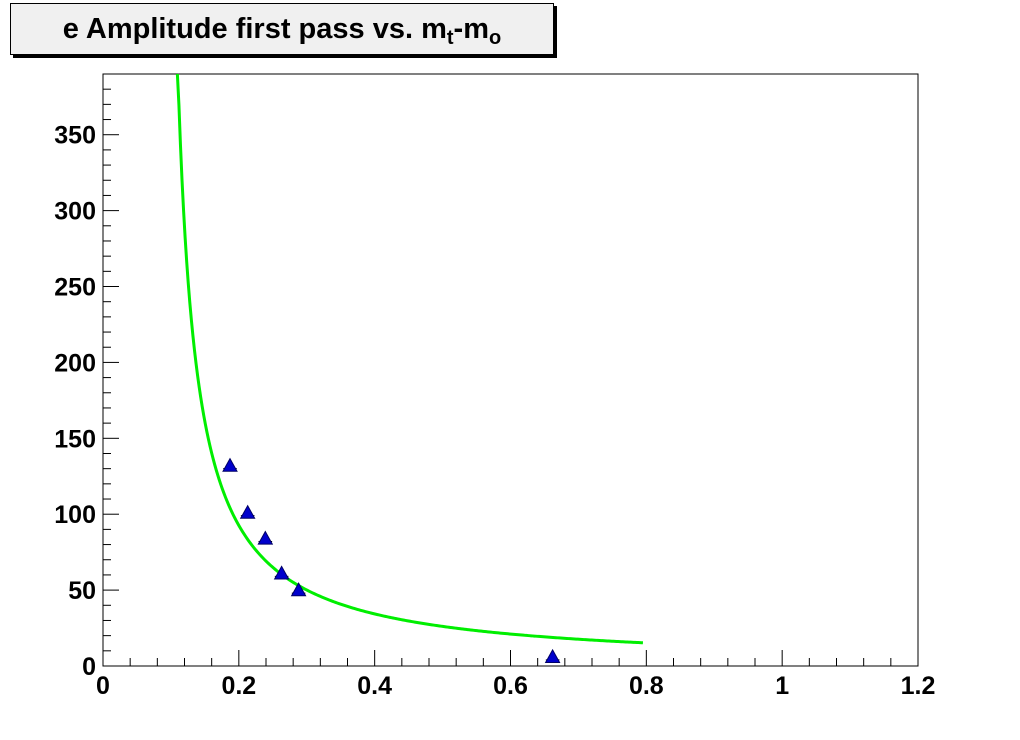  I want to click on x-tick-label: 1.2, so click(918, 686).